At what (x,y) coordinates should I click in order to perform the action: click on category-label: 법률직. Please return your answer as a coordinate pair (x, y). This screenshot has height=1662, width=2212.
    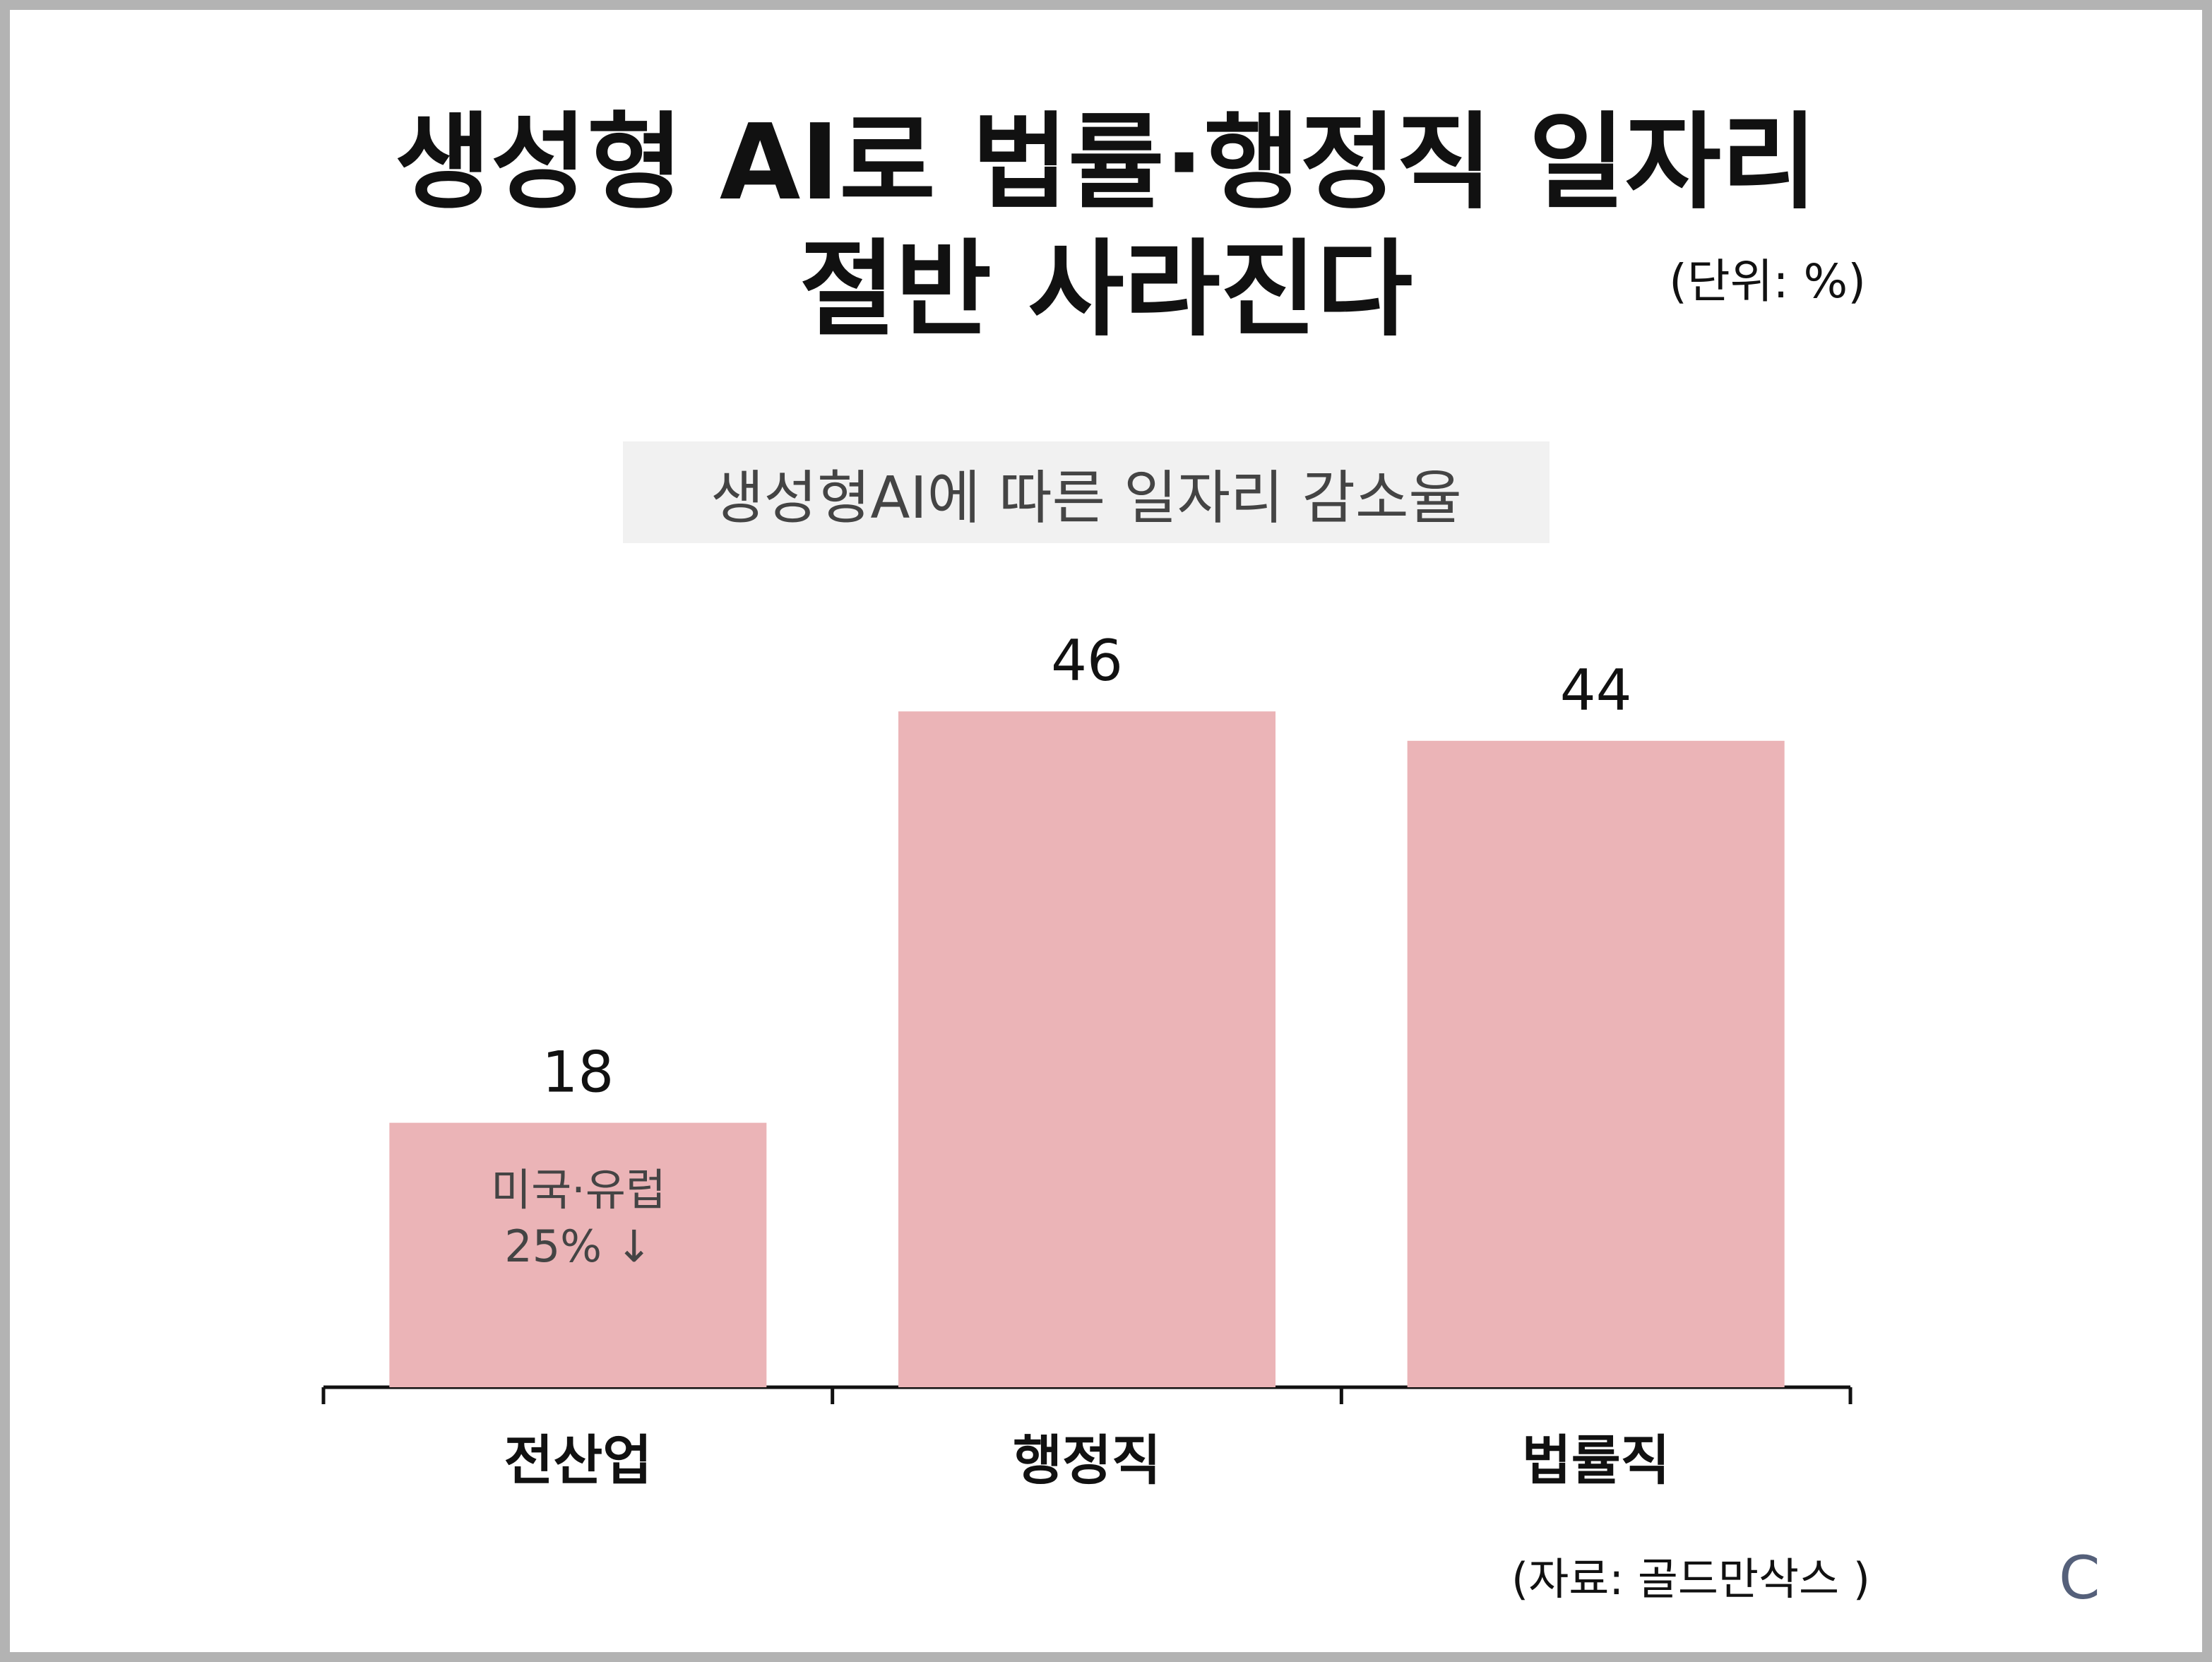
    Looking at the image, I should click on (1596, 1461).